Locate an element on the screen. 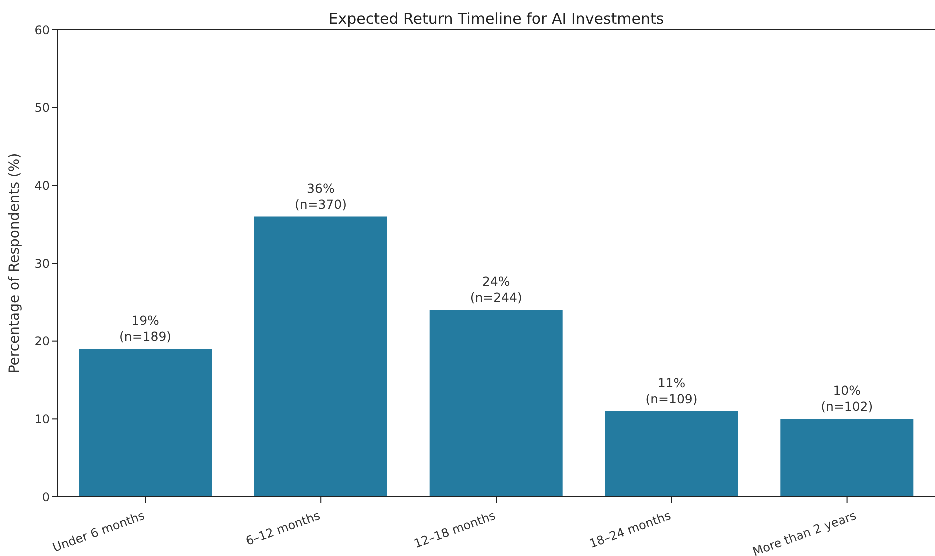 The height and width of the screenshot is (556, 935). y-tick-label: 10 is located at coordinates (42, 419).